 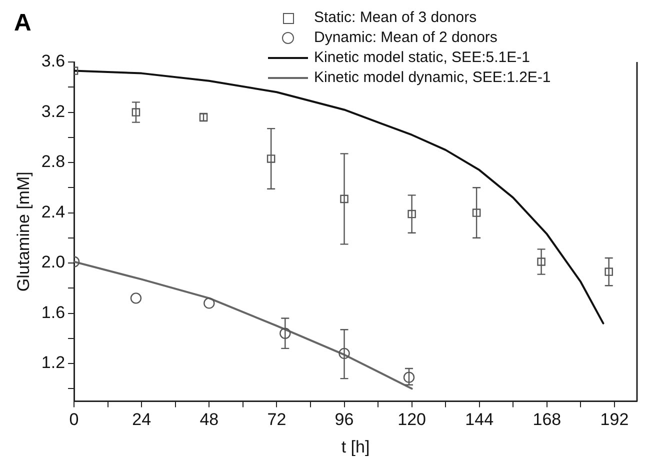 What do you see at coordinates (422, 58) in the screenshot?
I see `legend-label: Kinetic model static, SEE:5.1E-1` at bounding box center [422, 58].